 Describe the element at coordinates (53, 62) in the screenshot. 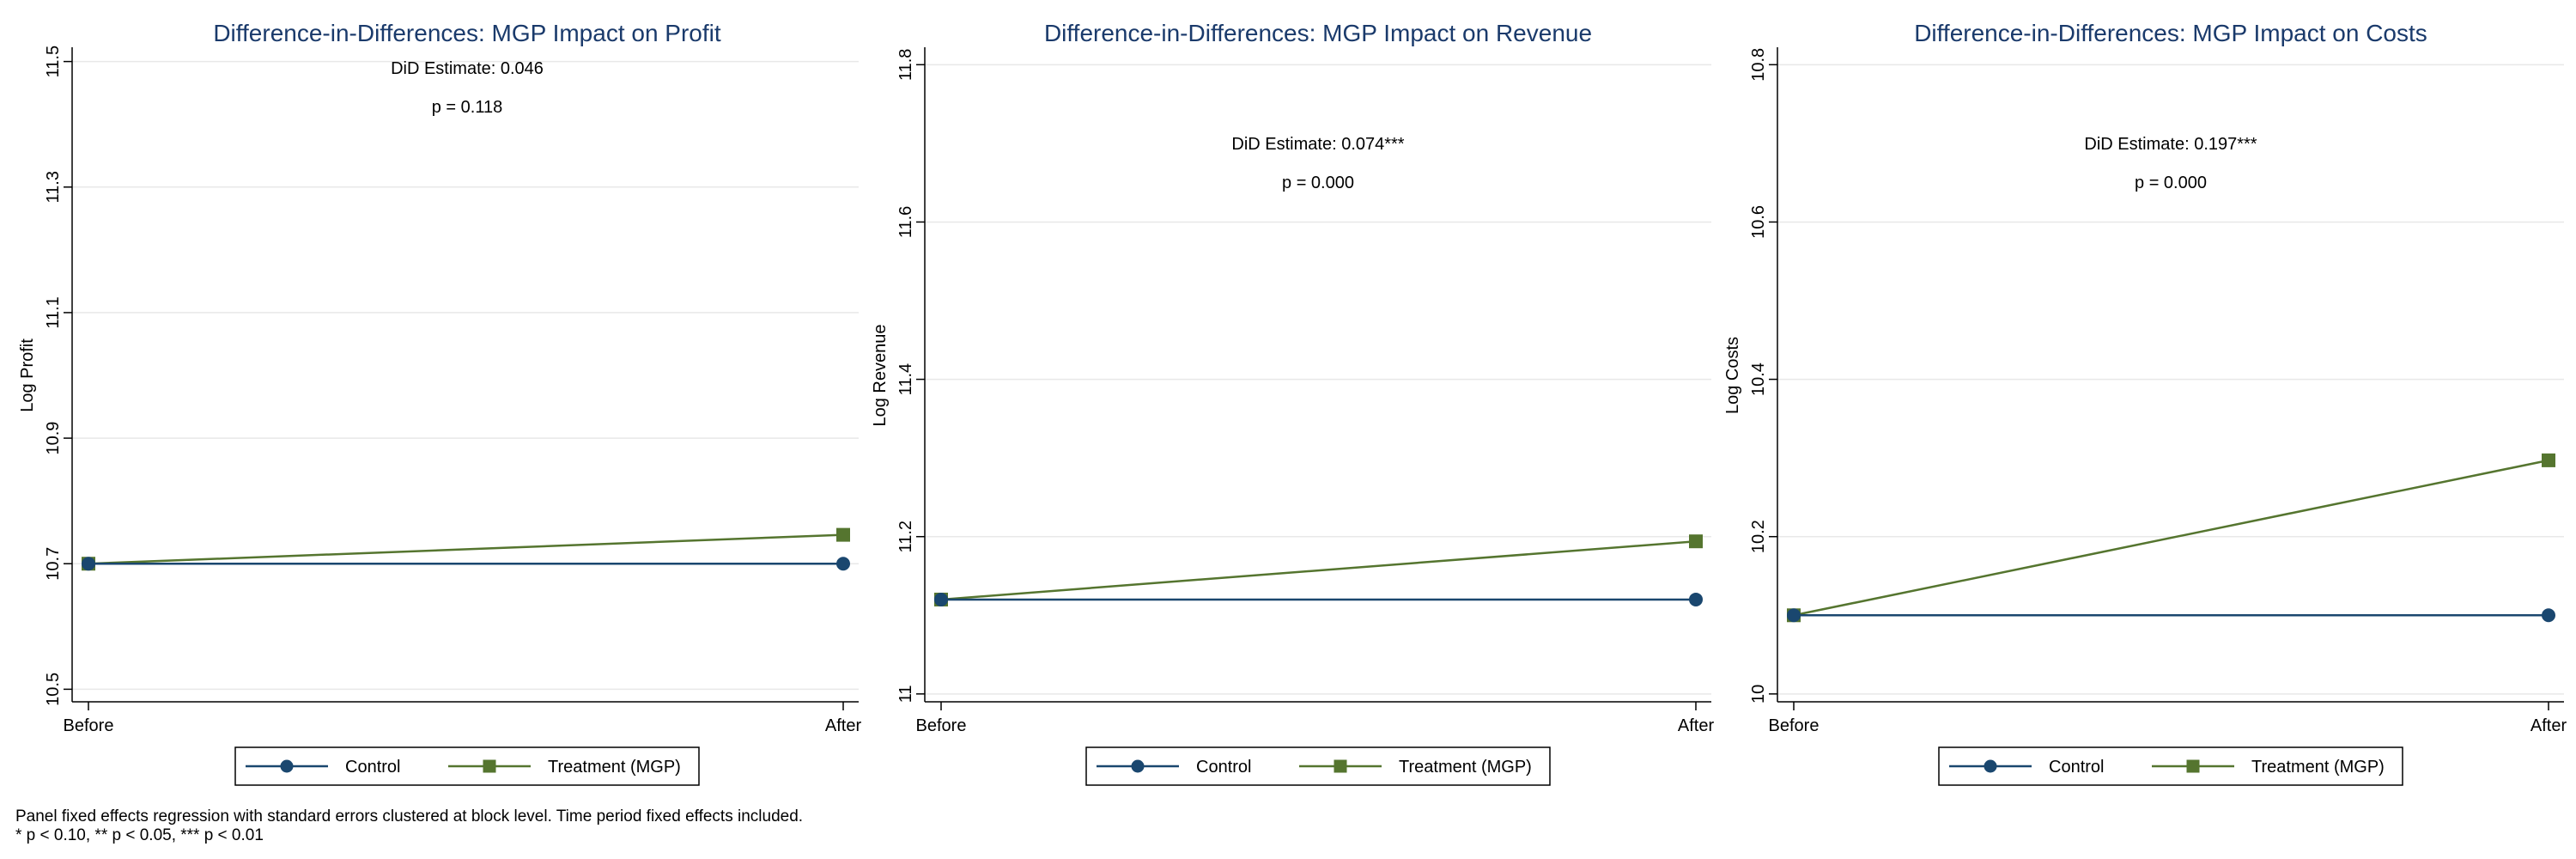

I see `y-tick-label: 11.5` at that location.